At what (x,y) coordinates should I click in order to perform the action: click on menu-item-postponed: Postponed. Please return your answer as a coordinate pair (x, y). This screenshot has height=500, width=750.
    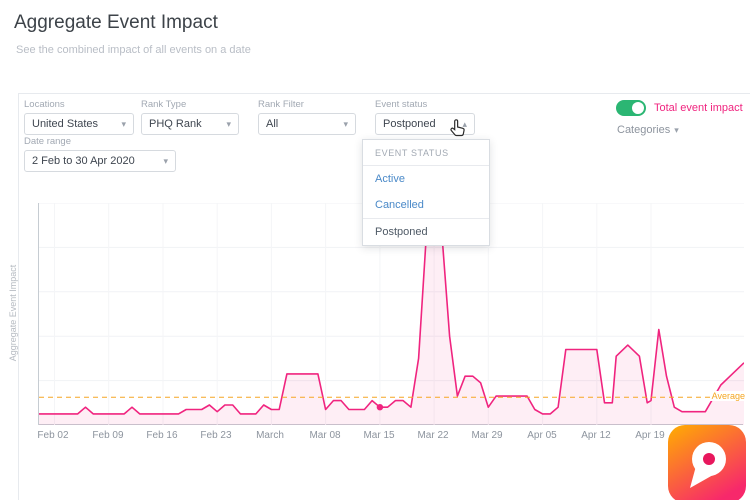
    Looking at the image, I should click on (426, 231).